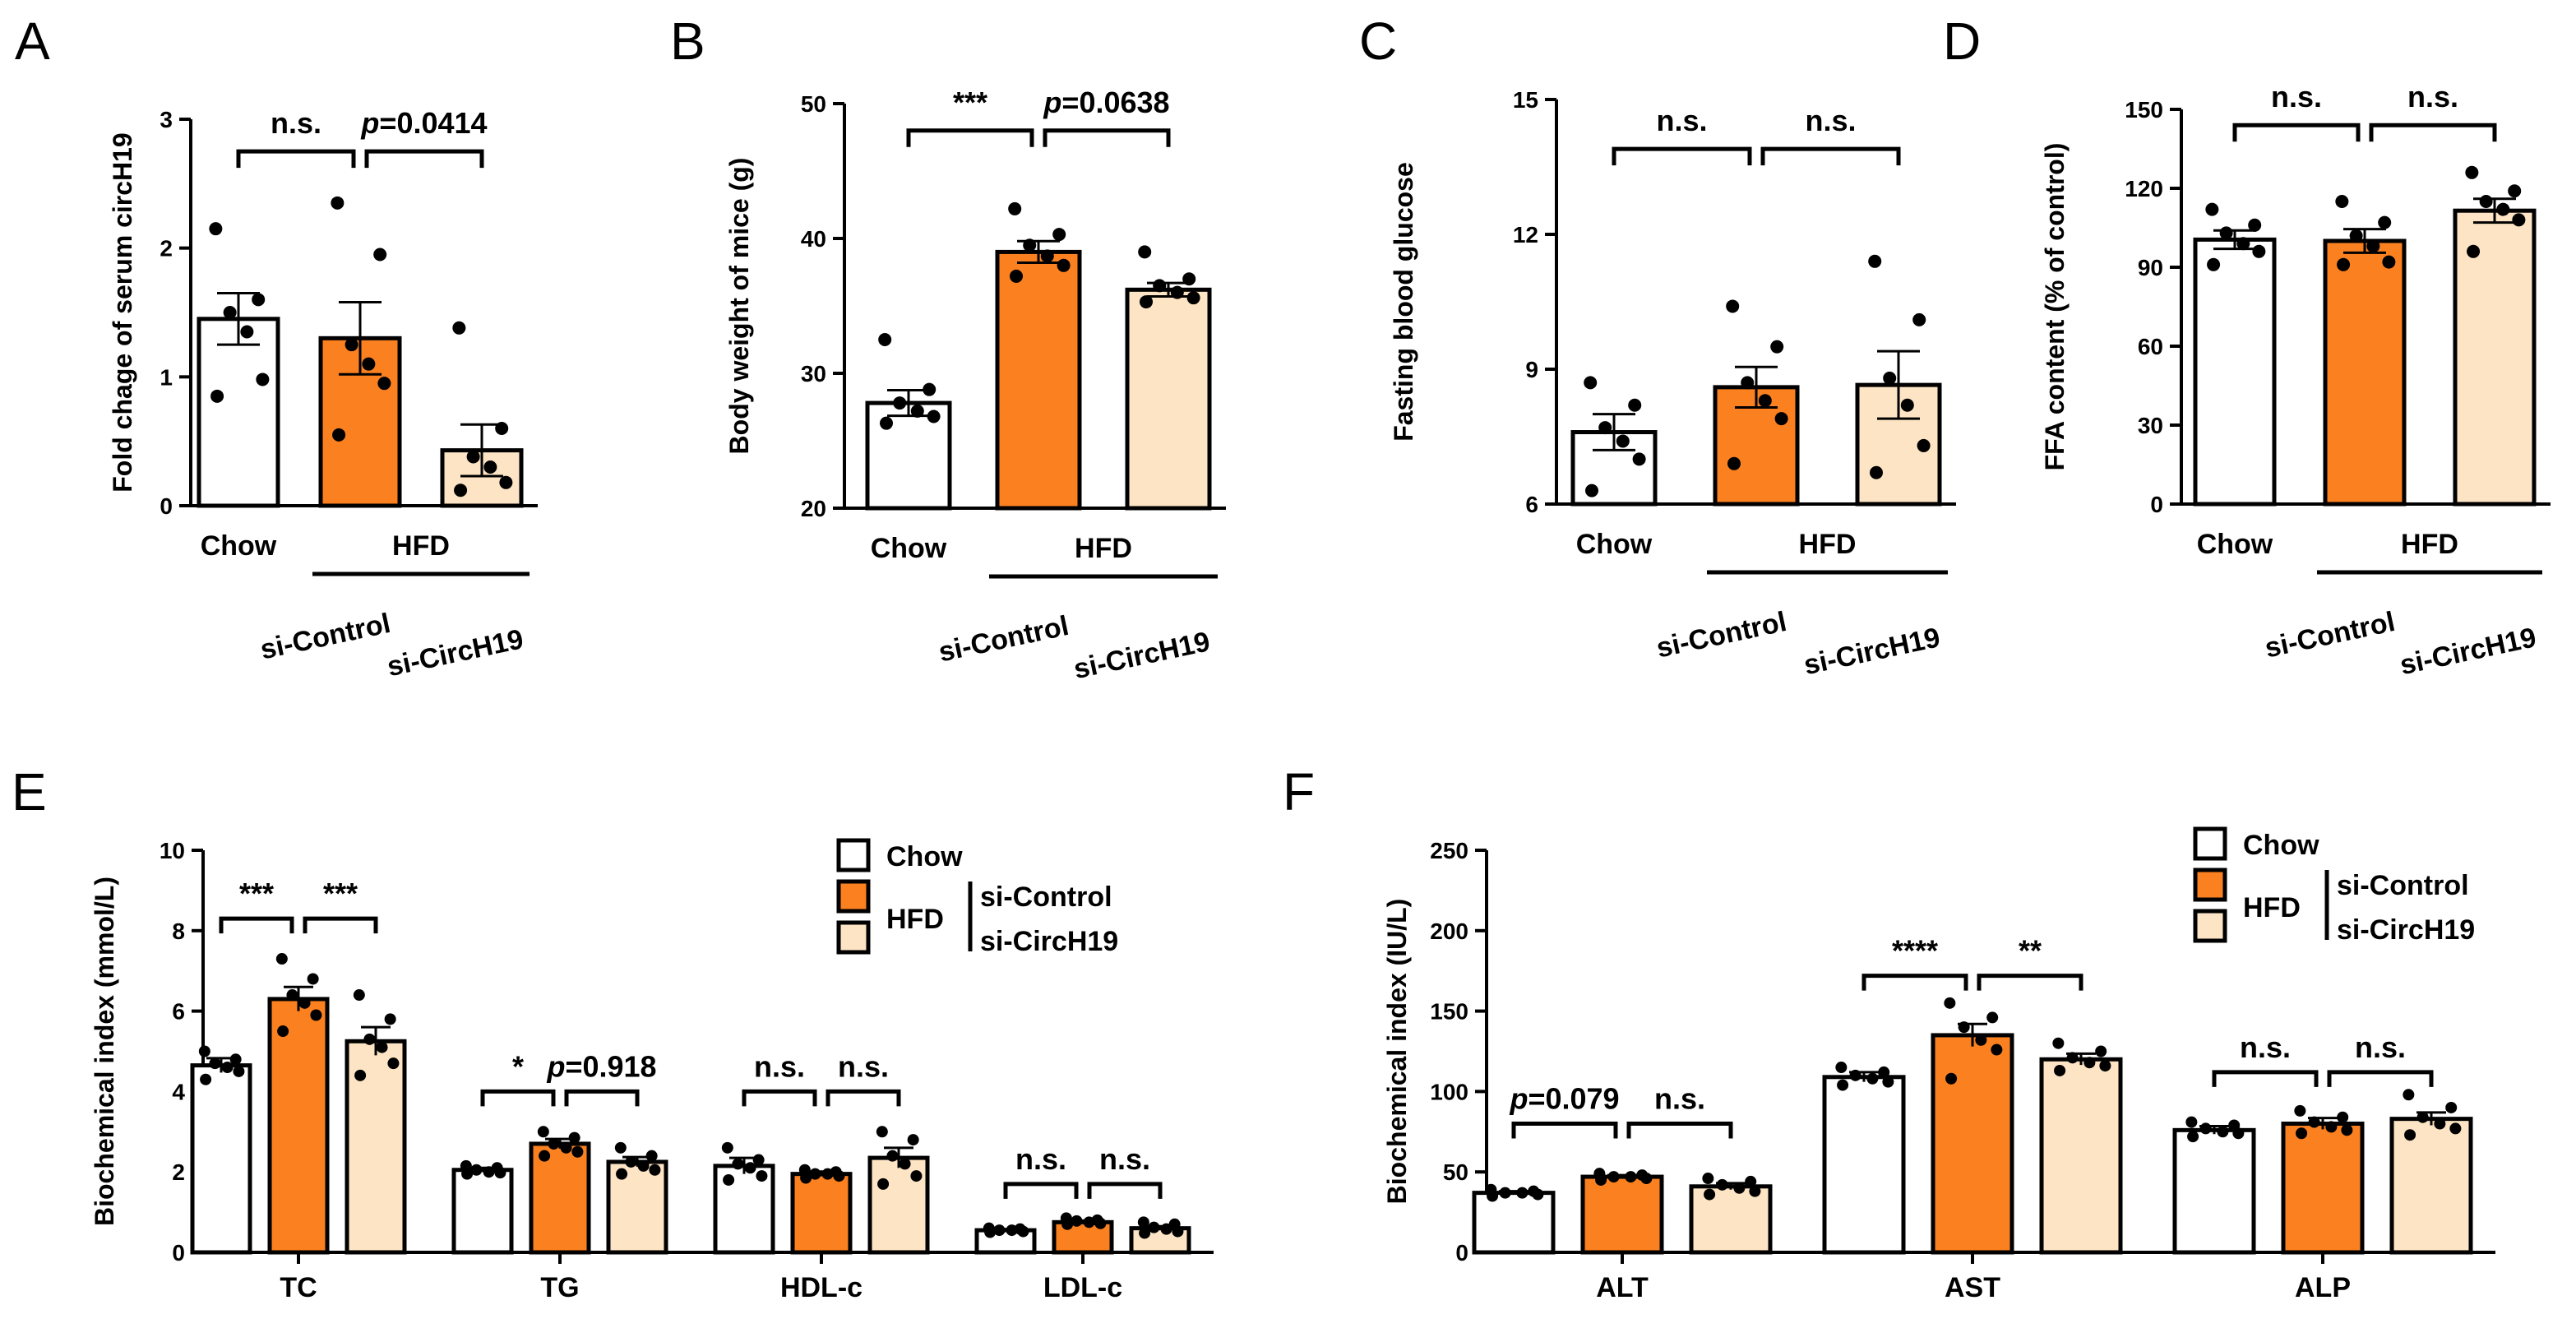 This screenshot has width=2576, height=1328. What do you see at coordinates (1962, 41) in the screenshot?
I see `panel-letter: D` at bounding box center [1962, 41].